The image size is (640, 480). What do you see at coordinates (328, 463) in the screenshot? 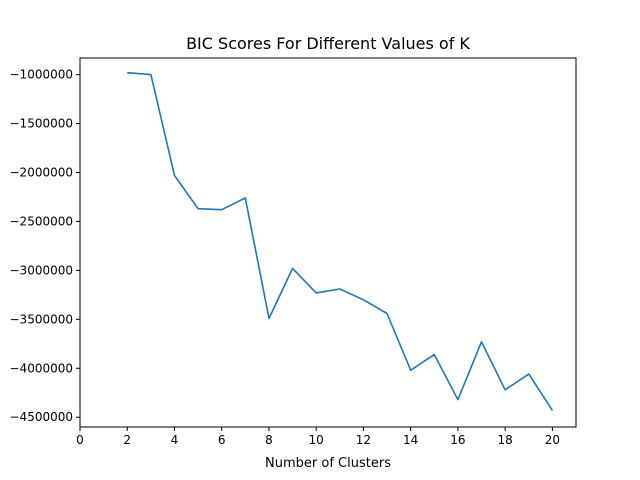
I see `x-axis-label: Number of Clusters` at bounding box center [328, 463].